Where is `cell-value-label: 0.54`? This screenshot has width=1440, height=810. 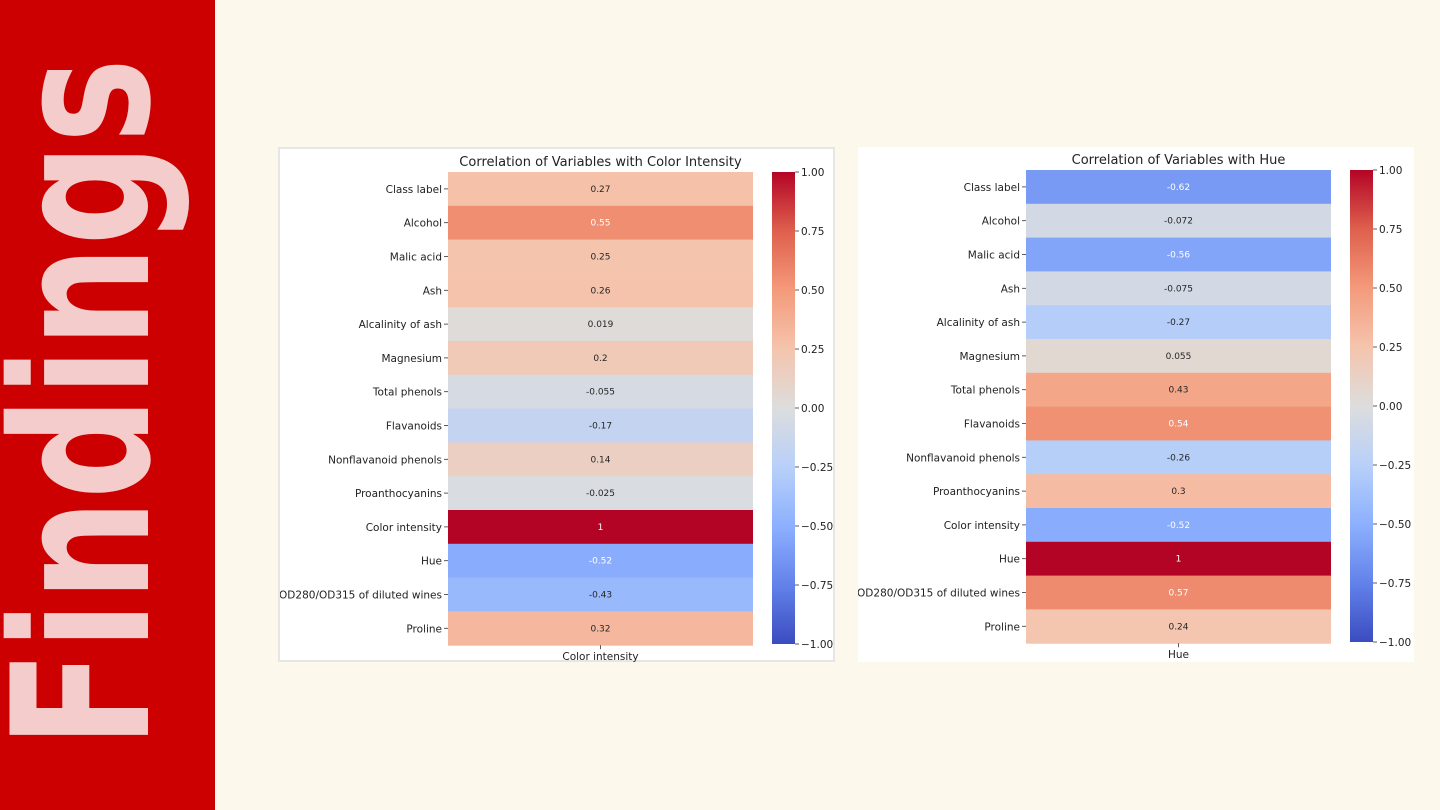 cell-value-label: 0.54 is located at coordinates (1178, 425).